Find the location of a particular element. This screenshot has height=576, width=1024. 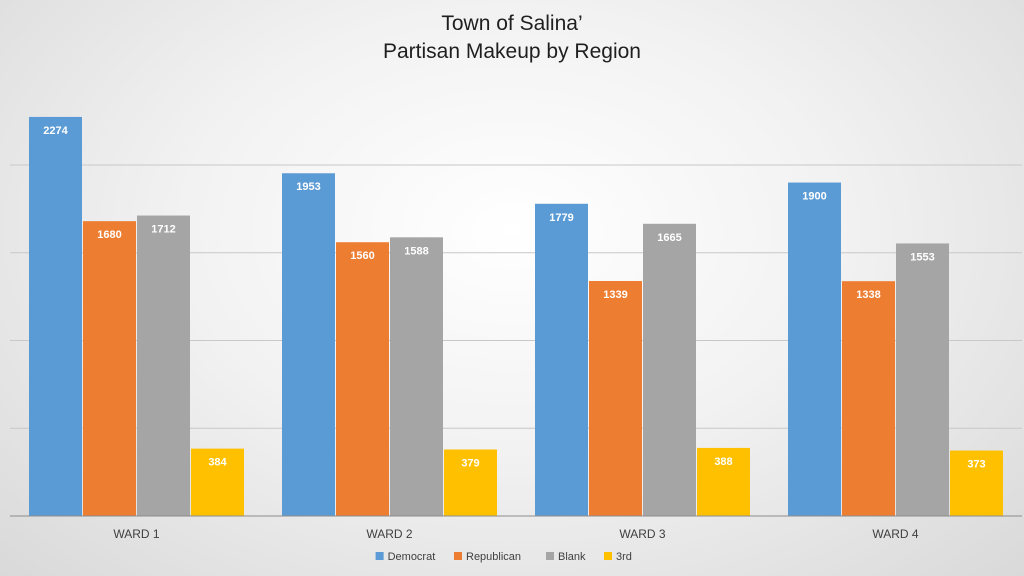

data-label: 1779 is located at coordinates (561, 218).